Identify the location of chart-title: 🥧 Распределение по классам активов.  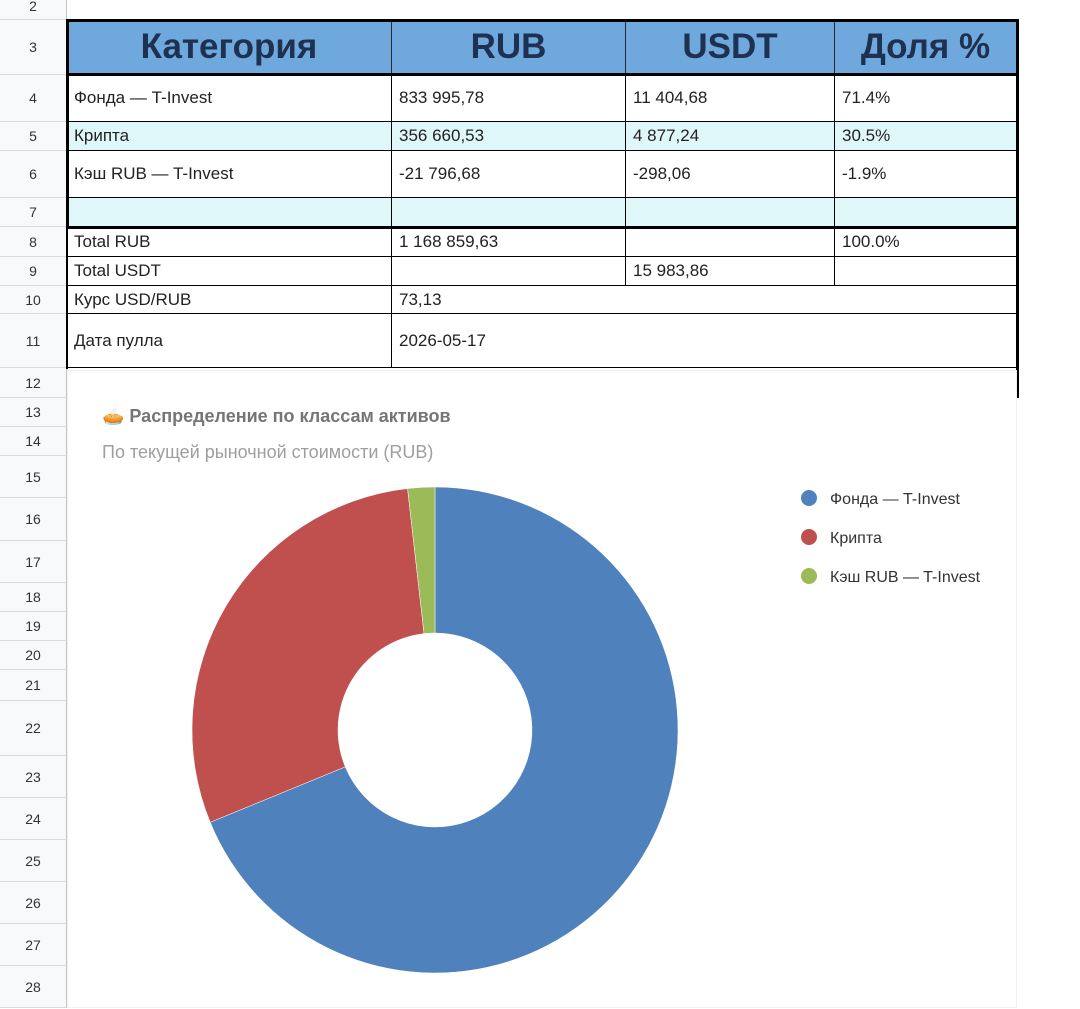
(276, 416).